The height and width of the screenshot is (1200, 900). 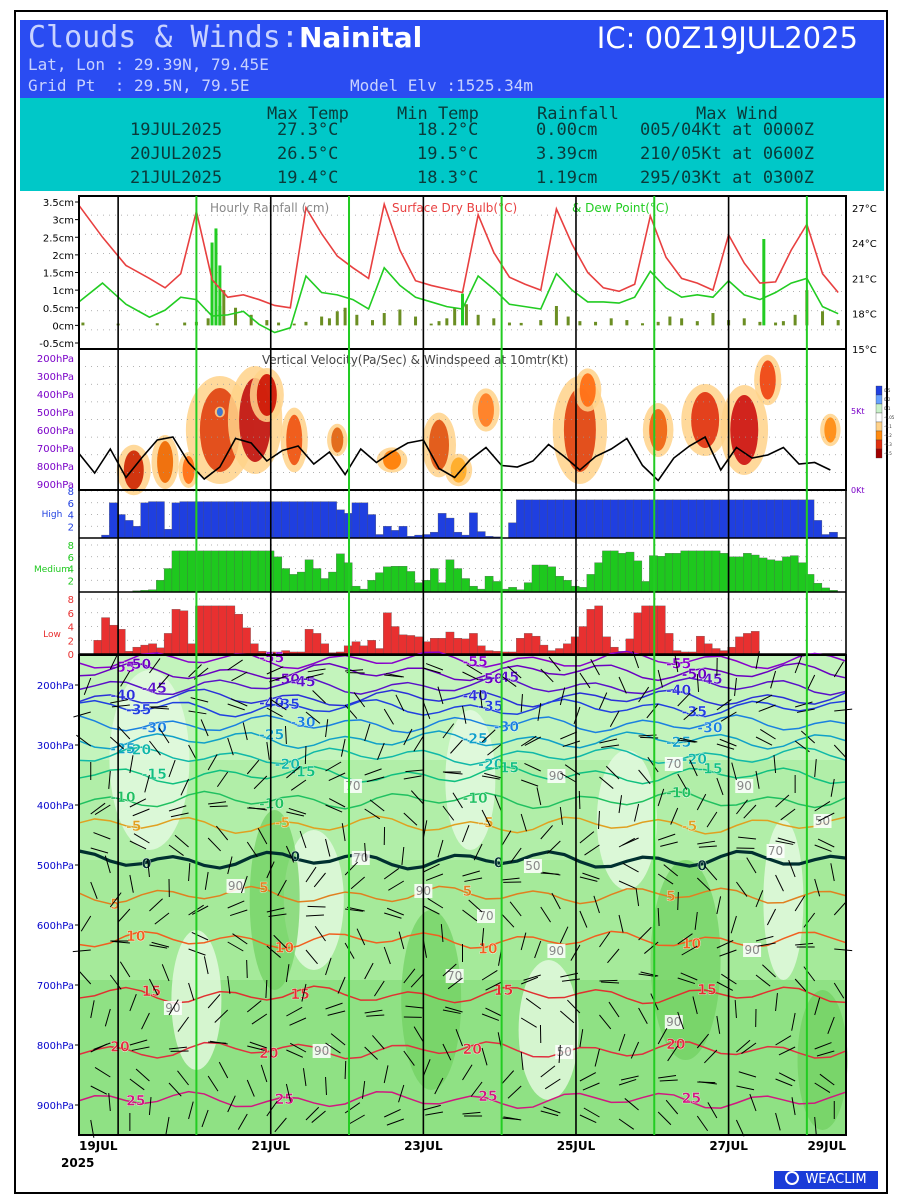 I want to click on isotherm-label: -15, so click(x=302, y=773).